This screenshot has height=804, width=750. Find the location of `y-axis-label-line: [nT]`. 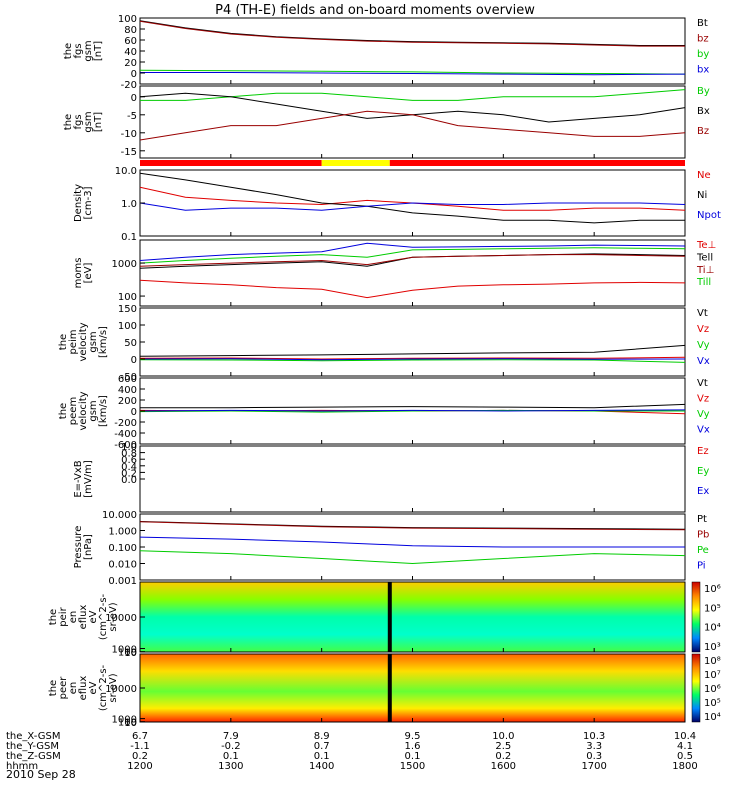

y-axis-label-line: [nT] is located at coordinates (98, 51).